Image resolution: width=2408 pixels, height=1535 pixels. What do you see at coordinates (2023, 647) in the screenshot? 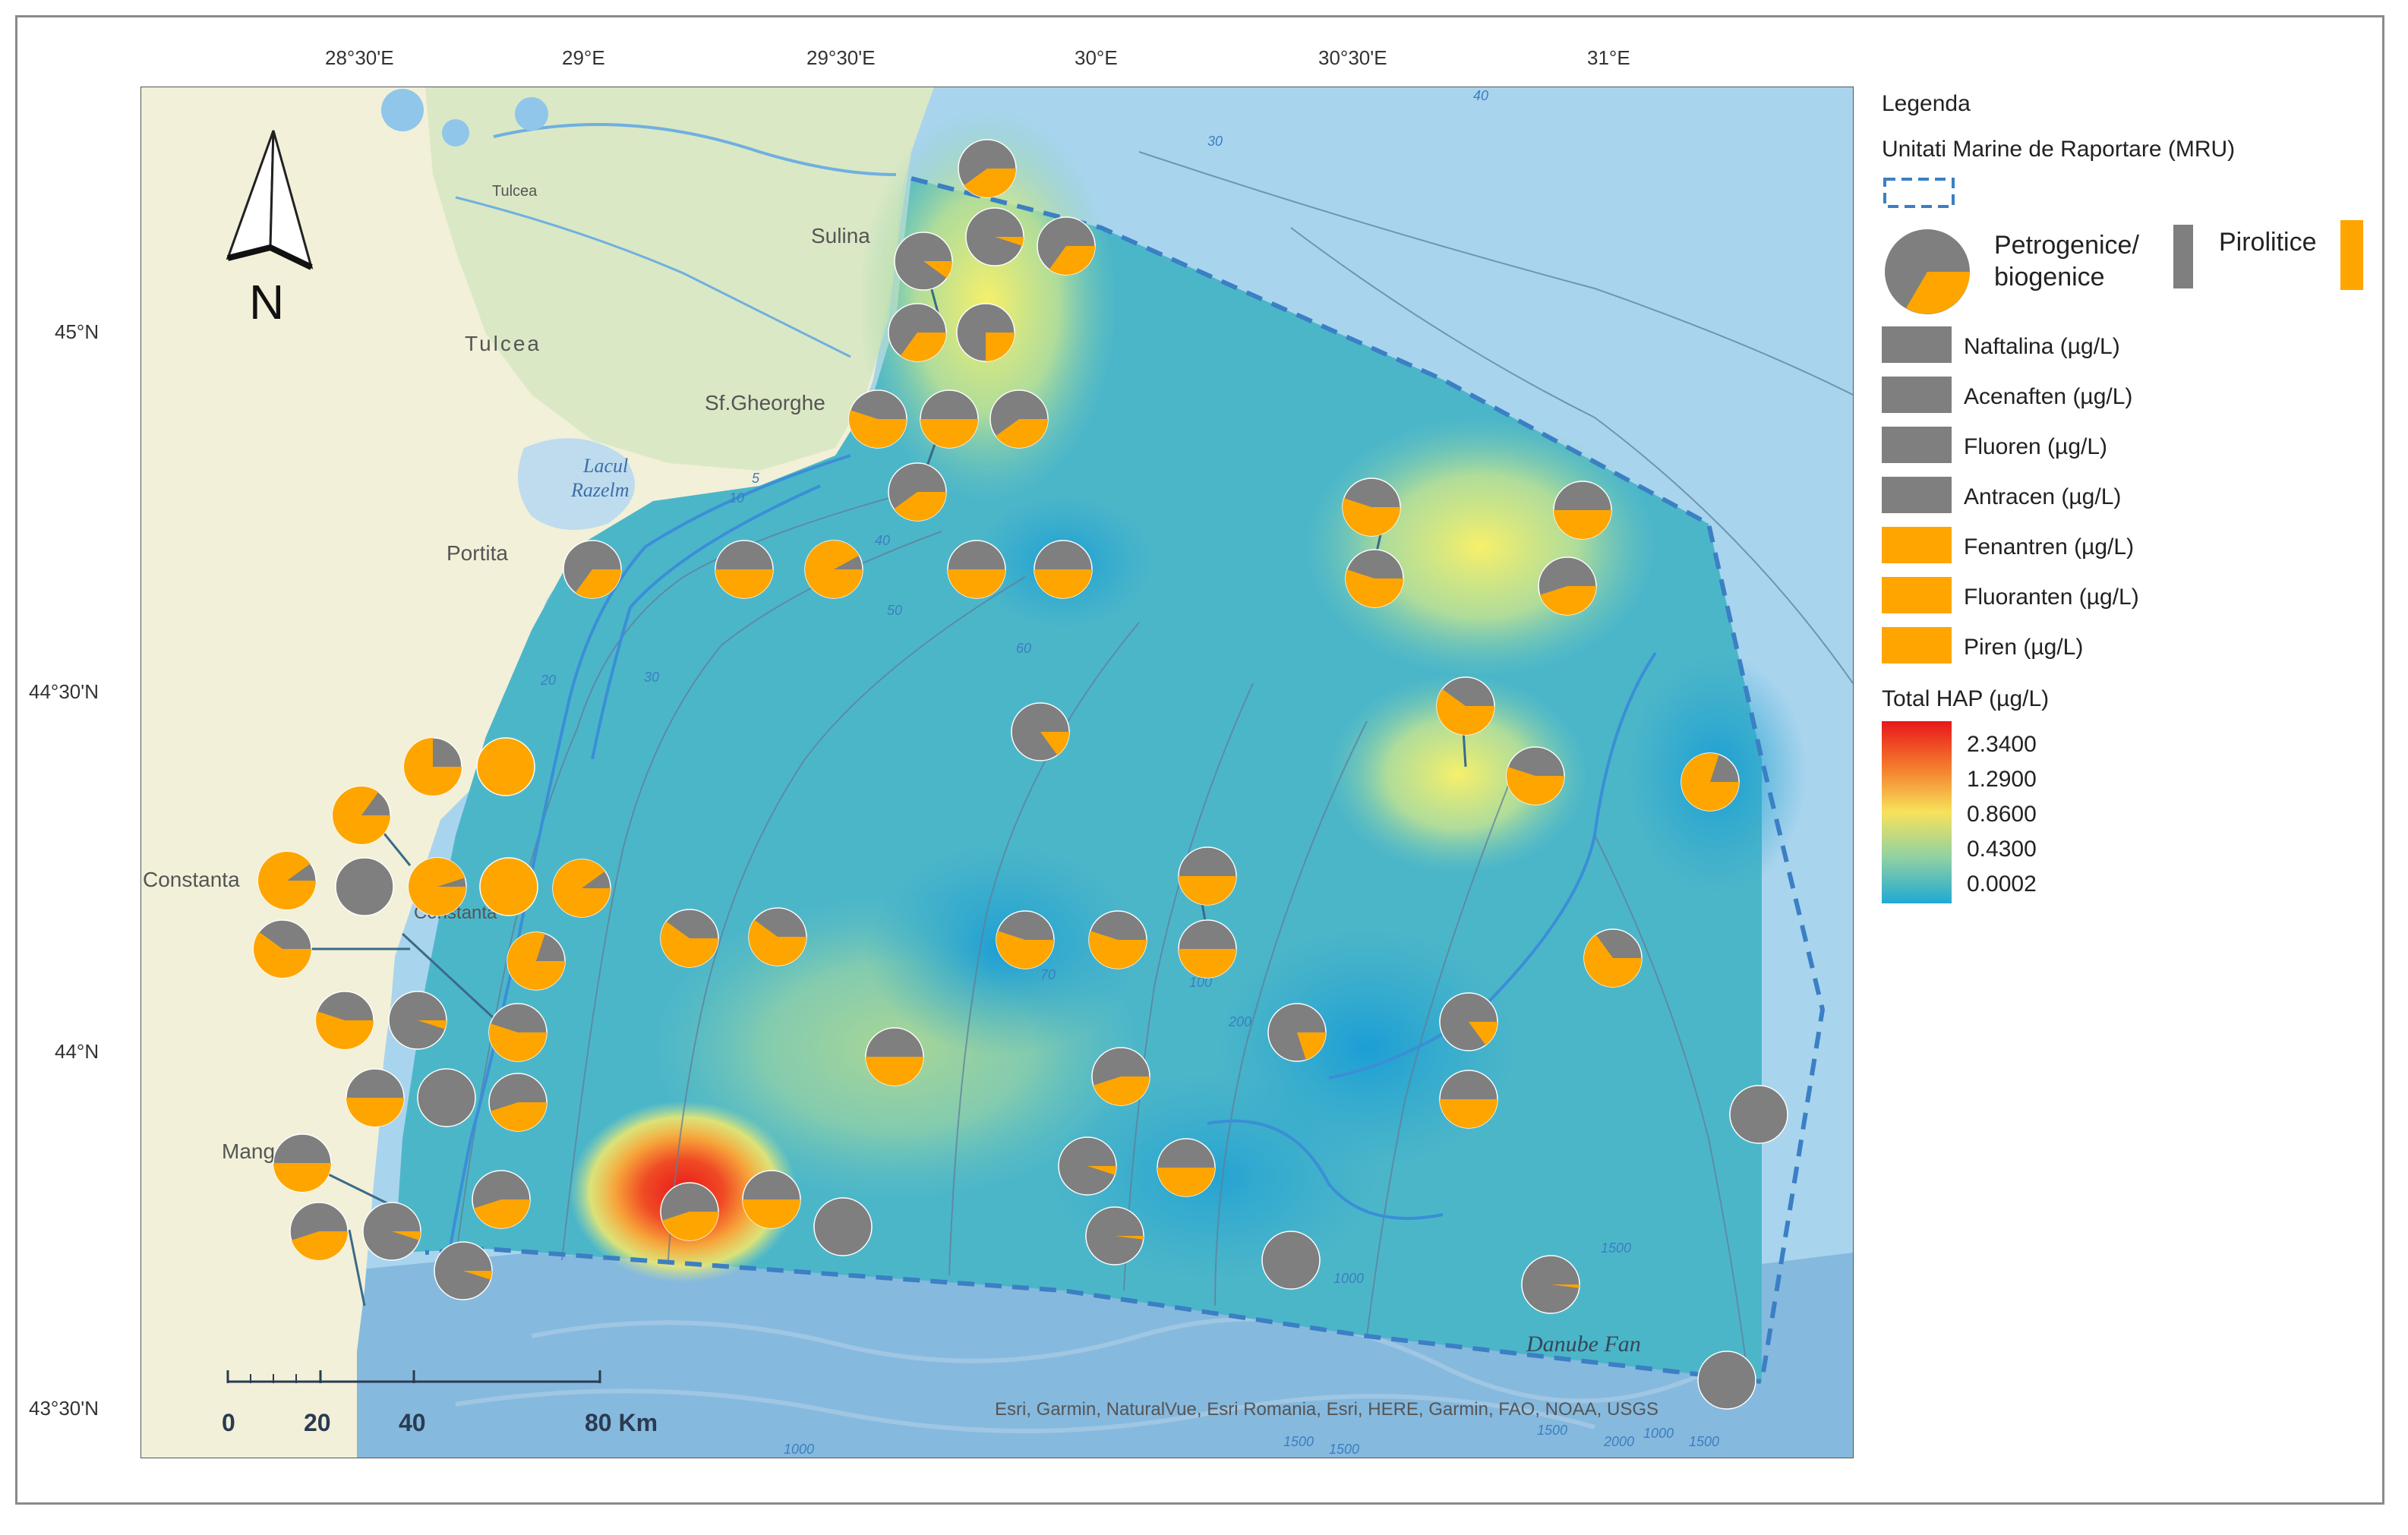
I see `legend-compound: Piren (µg/L)` at bounding box center [2023, 647].